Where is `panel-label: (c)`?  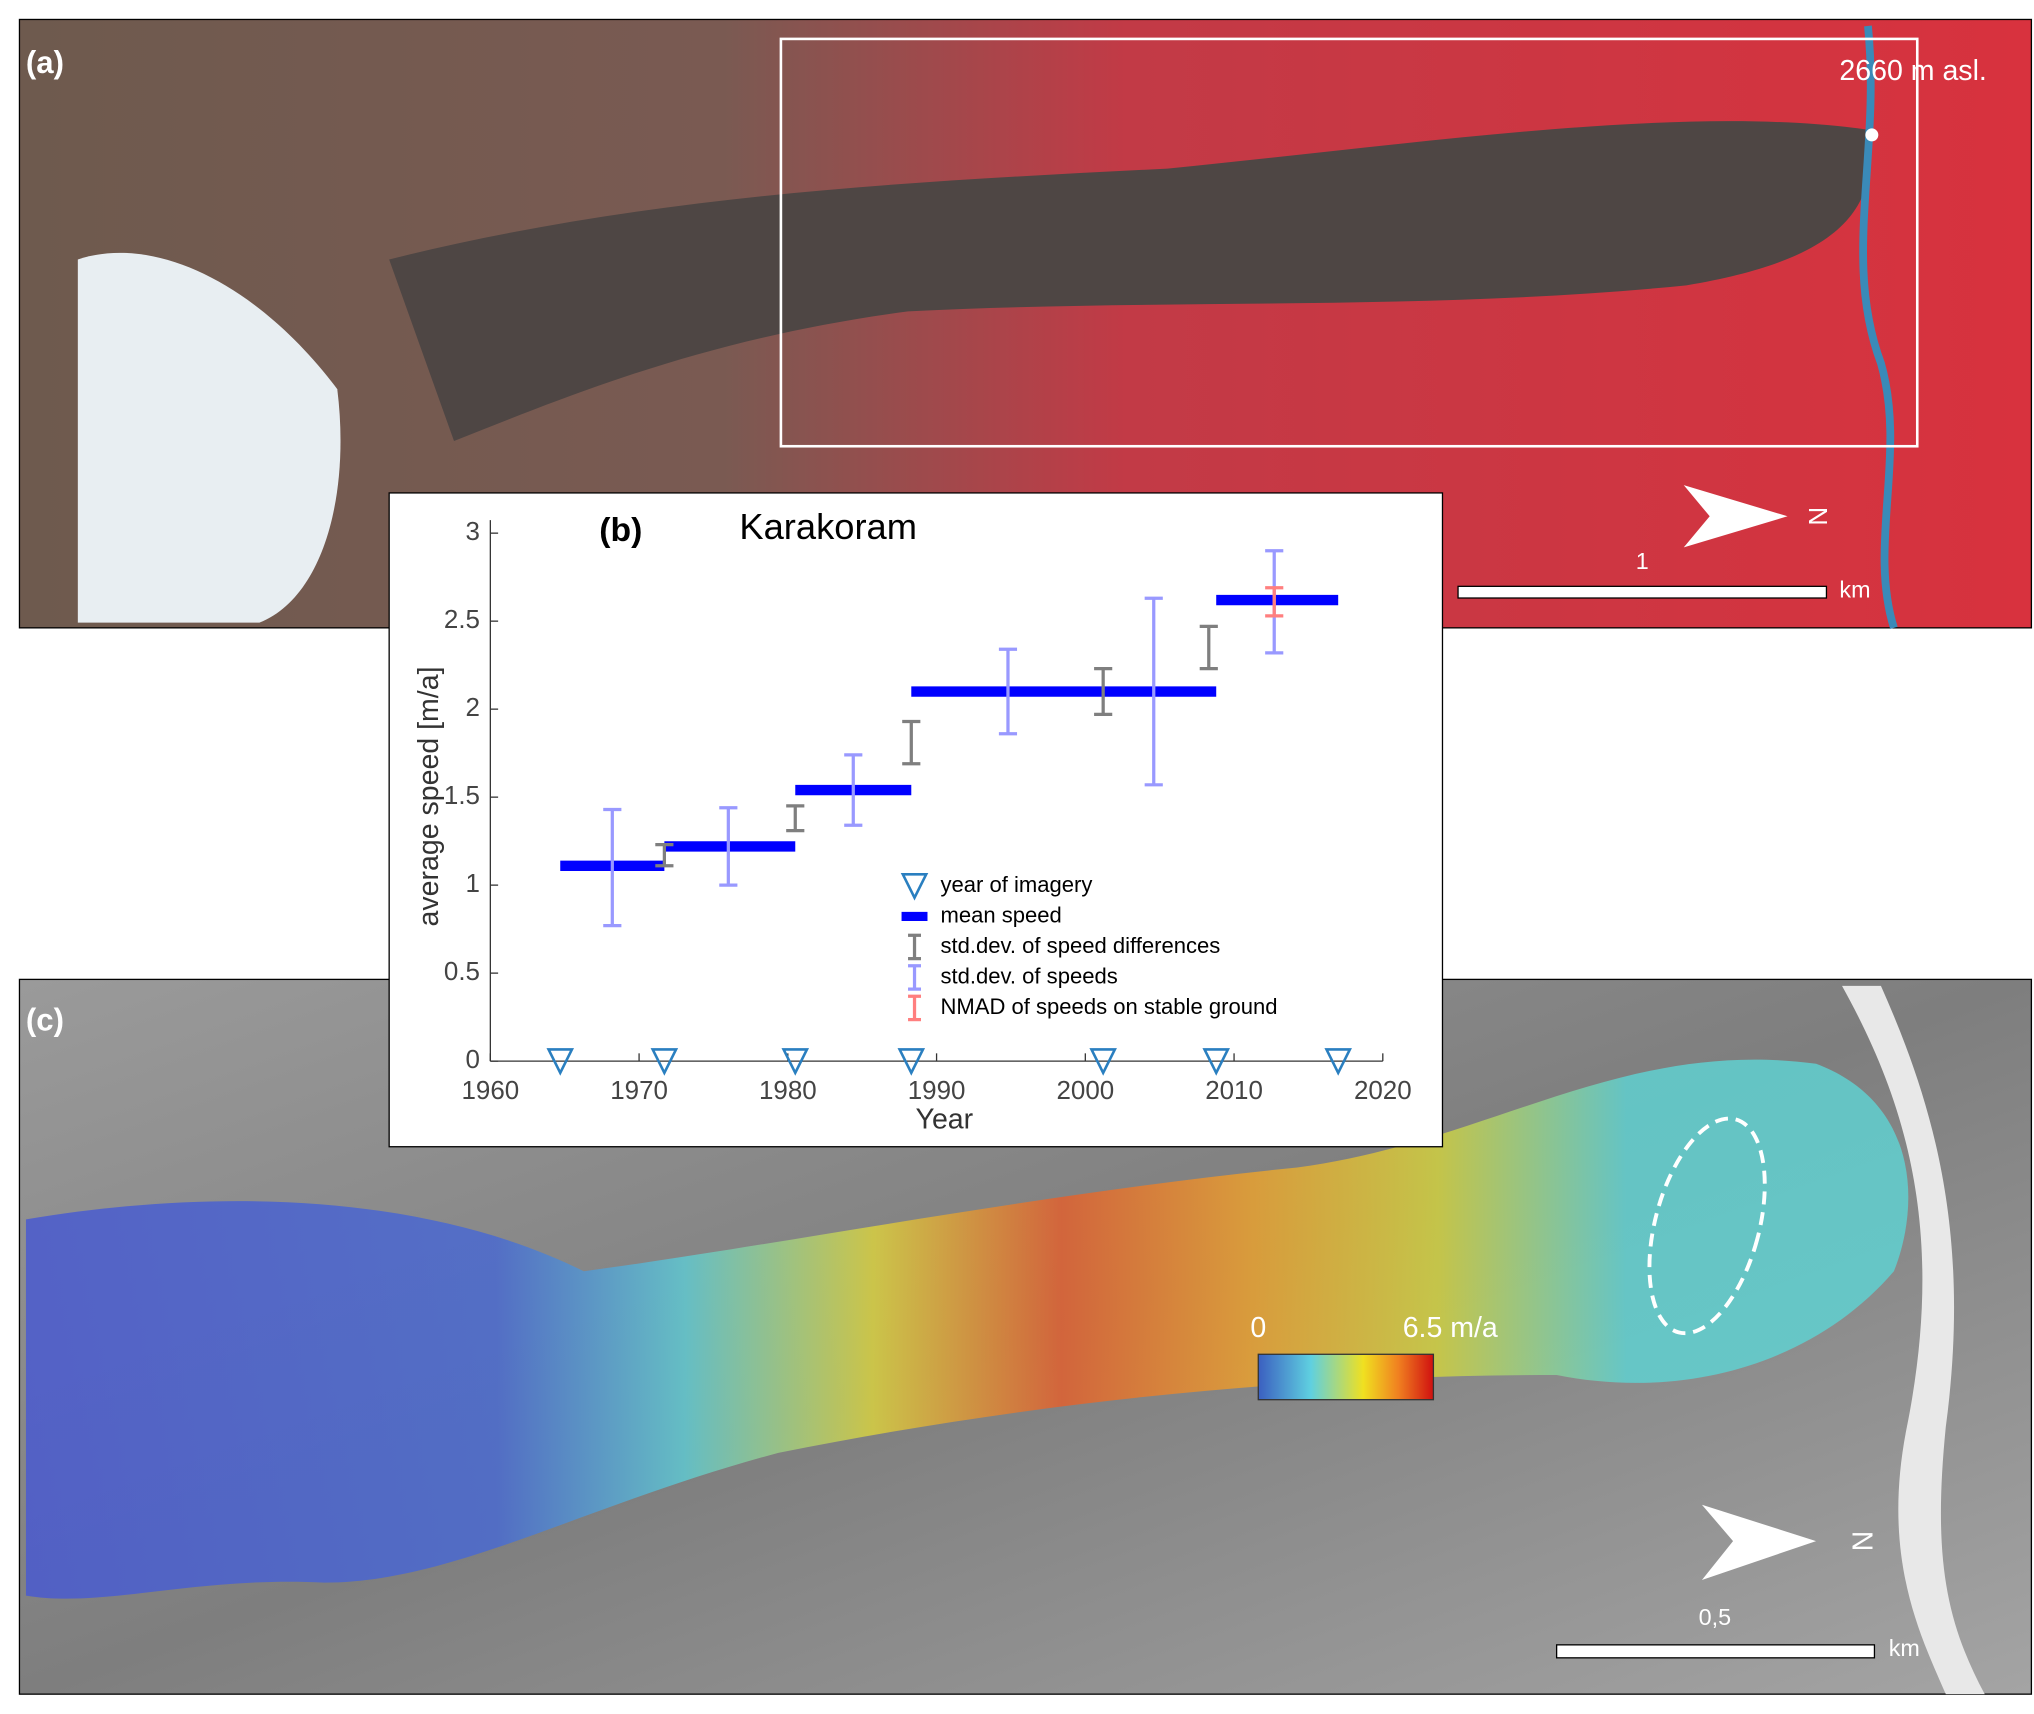
panel-label: (c) is located at coordinates (45, 1019).